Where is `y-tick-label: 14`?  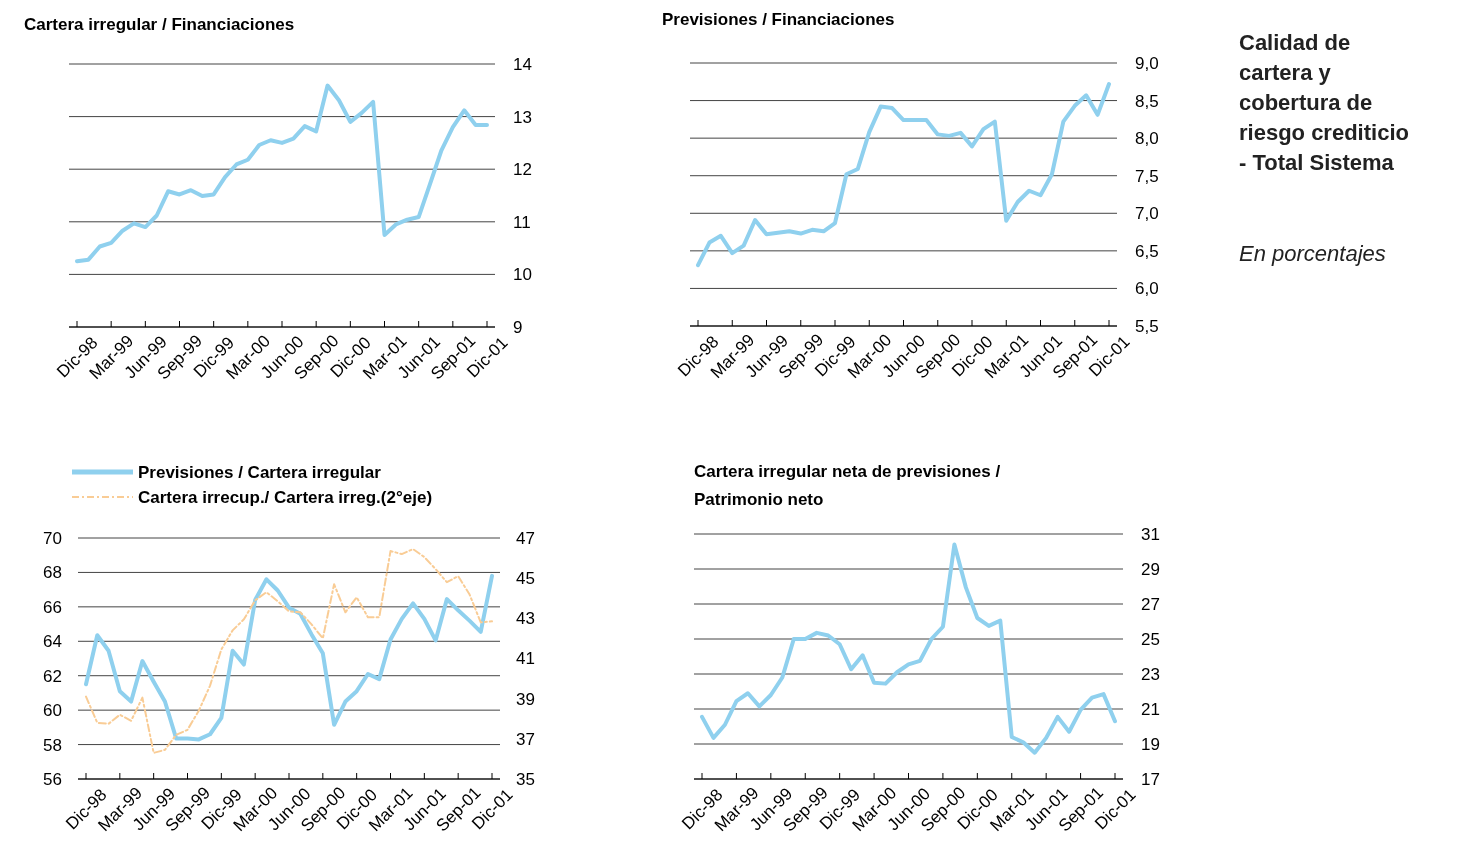
y-tick-label: 14 is located at coordinates (522, 64).